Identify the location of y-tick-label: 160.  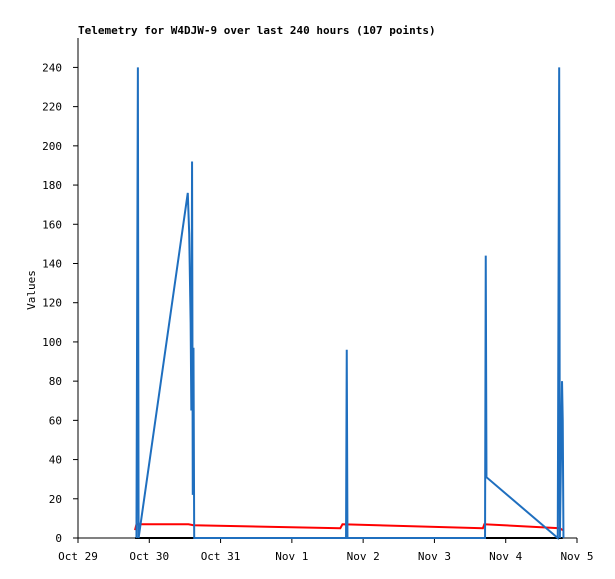
(52, 224).